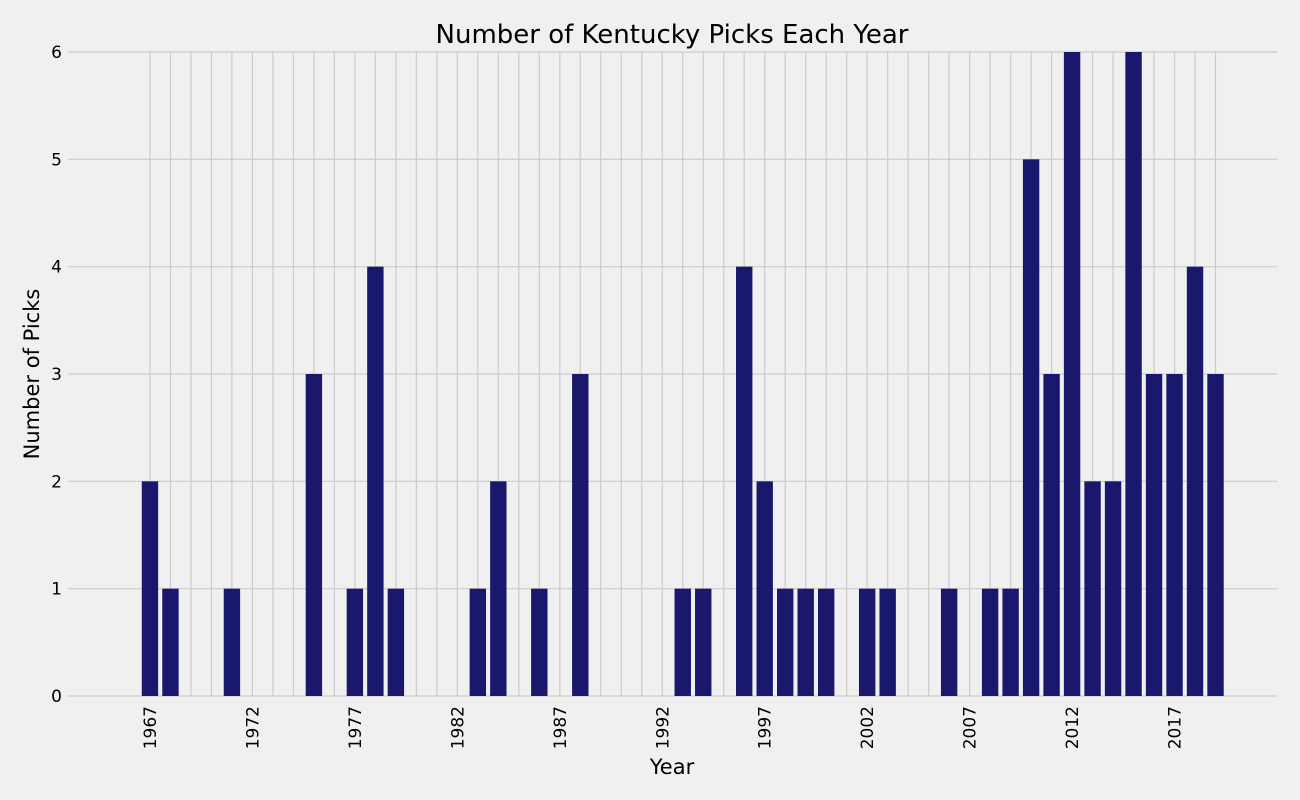  What do you see at coordinates (1133, 374) in the screenshot?
I see `bar-2015` at bounding box center [1133, 374].